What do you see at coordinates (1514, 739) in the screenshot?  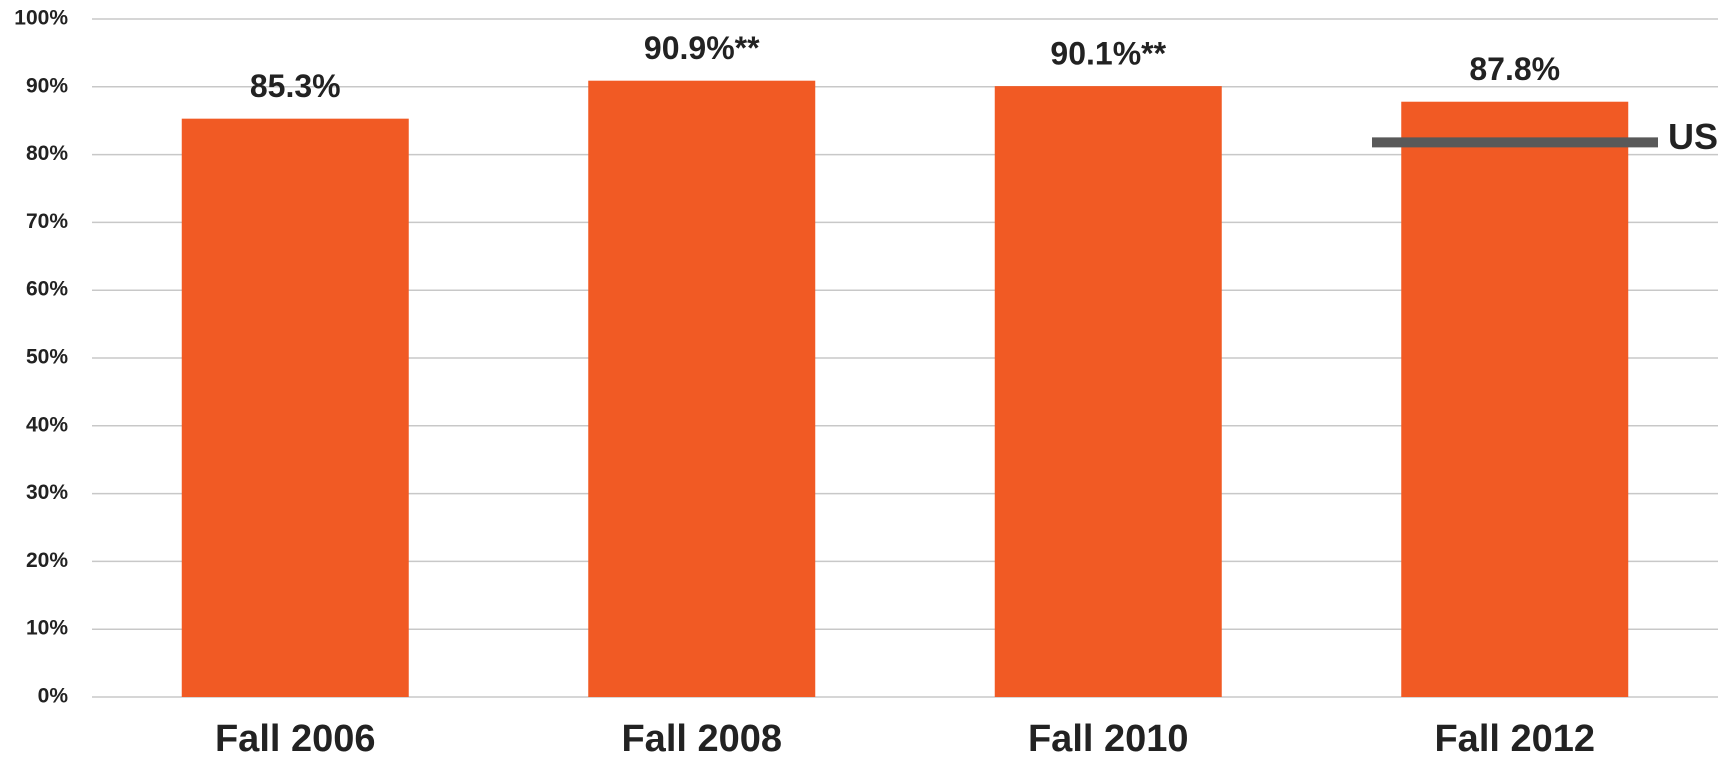 I see `x-tick-label: Fall 2012` at bounding box center [1514, 739].